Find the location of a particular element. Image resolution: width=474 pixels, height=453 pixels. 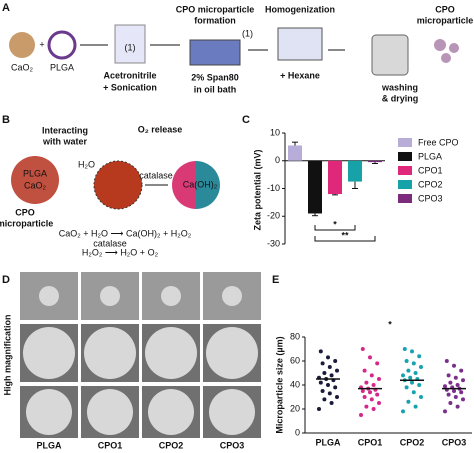

significance: ** is located at coordinates (345, 235).